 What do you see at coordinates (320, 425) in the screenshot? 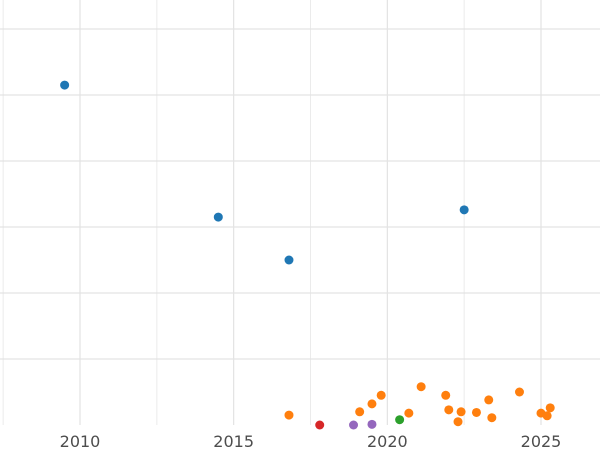
I see `data-point-red` at bounding box center [320, 425].